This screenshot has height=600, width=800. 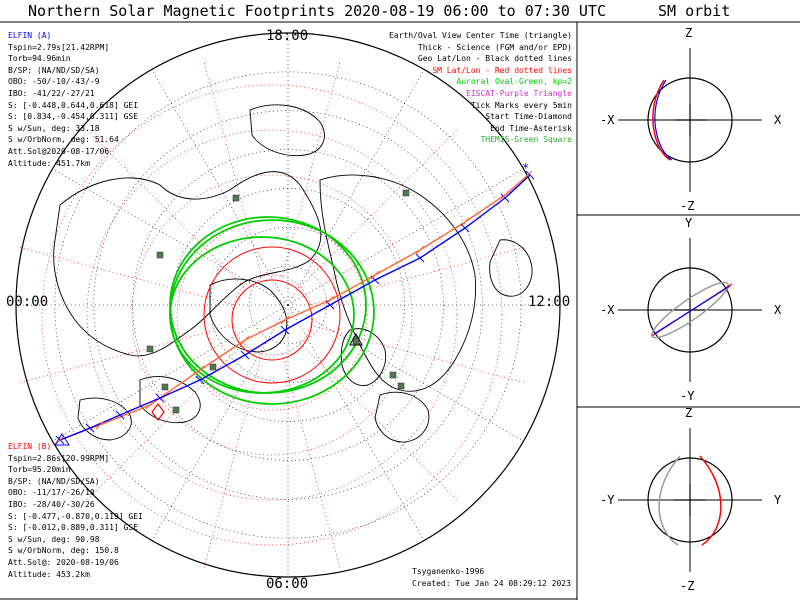 I want to click on elfin-b-line: B/SP: (NA/ND/SD/SA), so click(x=54, y=481).